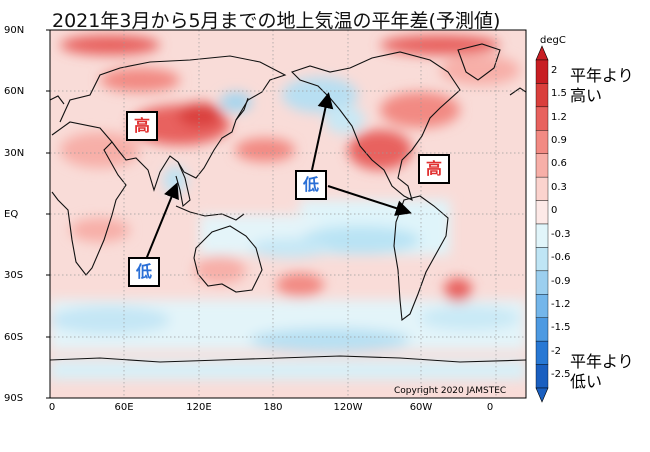 The image size is (650, 452). I want to click on lower-note-line1: 平年より, so click(602, 361).